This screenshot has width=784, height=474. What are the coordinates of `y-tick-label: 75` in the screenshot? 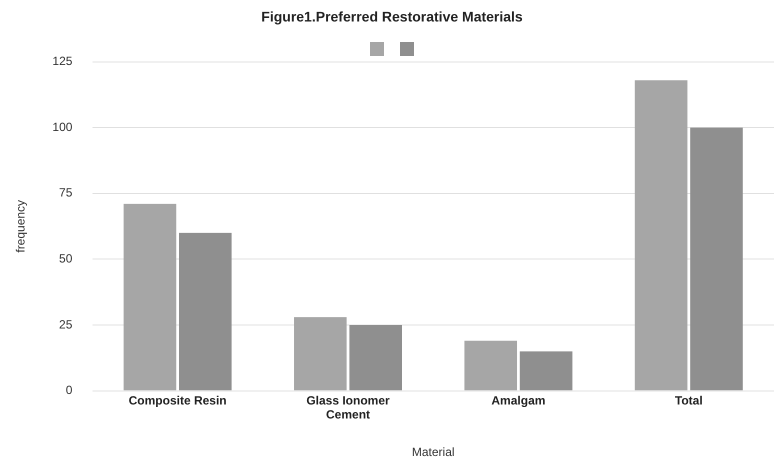 It's located at (66, 193).